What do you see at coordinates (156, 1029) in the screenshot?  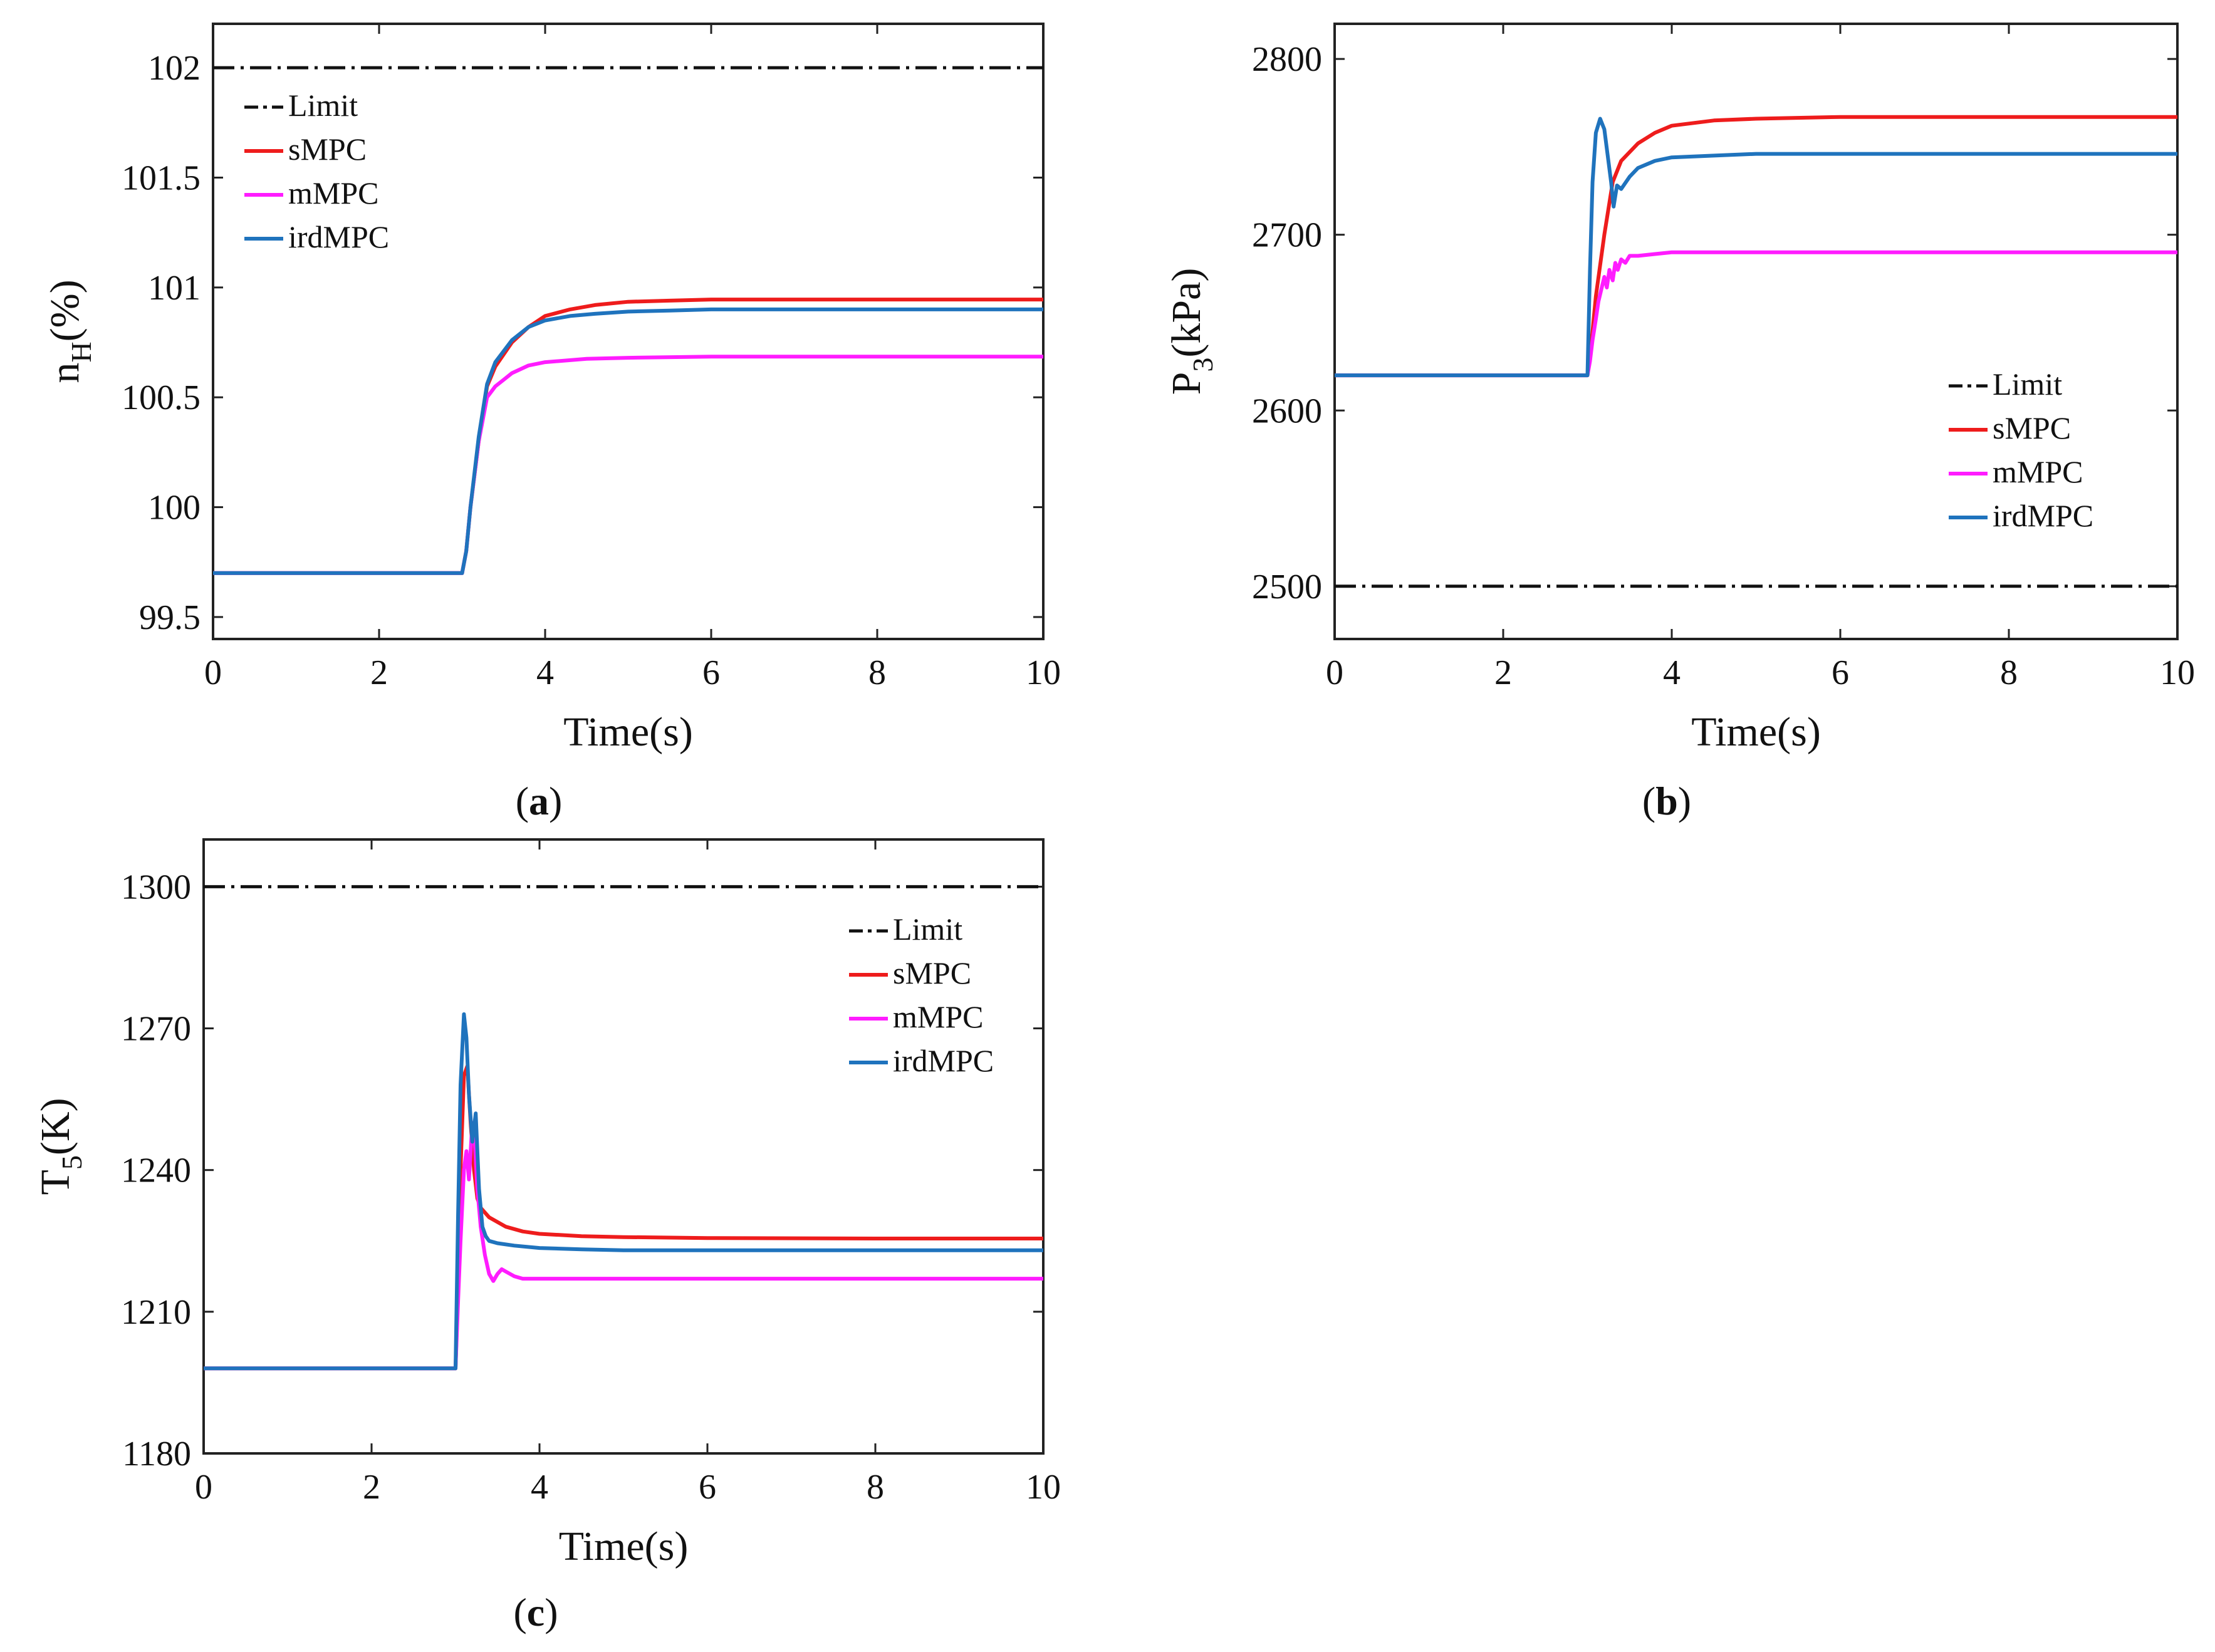 I see `y-tick-label: 1270` at bounding box center [156, 1029].